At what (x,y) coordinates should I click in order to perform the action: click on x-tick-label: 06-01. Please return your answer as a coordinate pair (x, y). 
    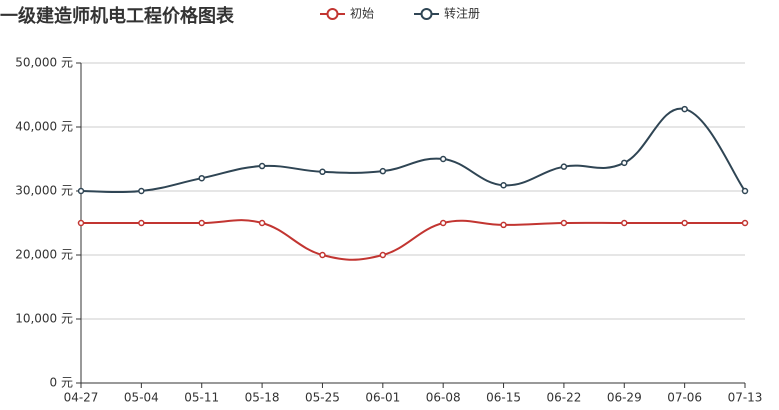
    Looking at the image, I should click on (382, 398).